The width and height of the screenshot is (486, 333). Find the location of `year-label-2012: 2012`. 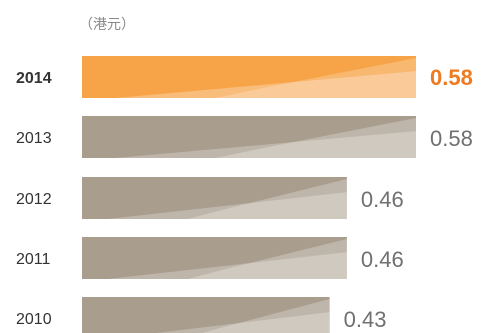

year-label-2012: 2012 is located at coordinates (34, 199).